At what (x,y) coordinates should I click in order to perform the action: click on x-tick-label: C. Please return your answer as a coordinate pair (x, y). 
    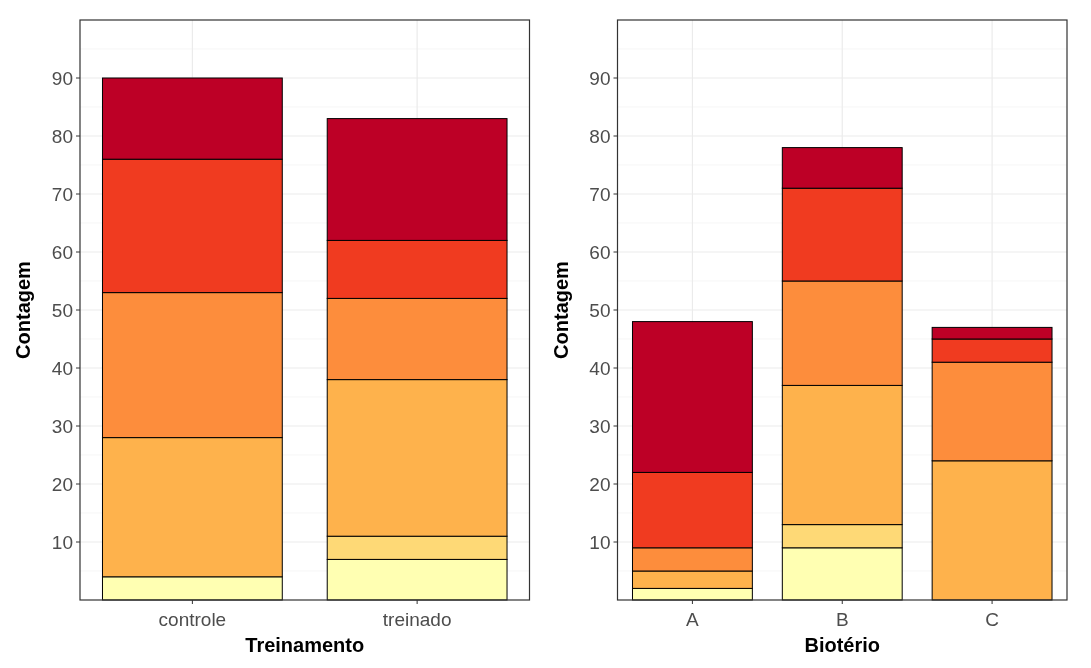
    Looking at the image, I should click on (992, 619).